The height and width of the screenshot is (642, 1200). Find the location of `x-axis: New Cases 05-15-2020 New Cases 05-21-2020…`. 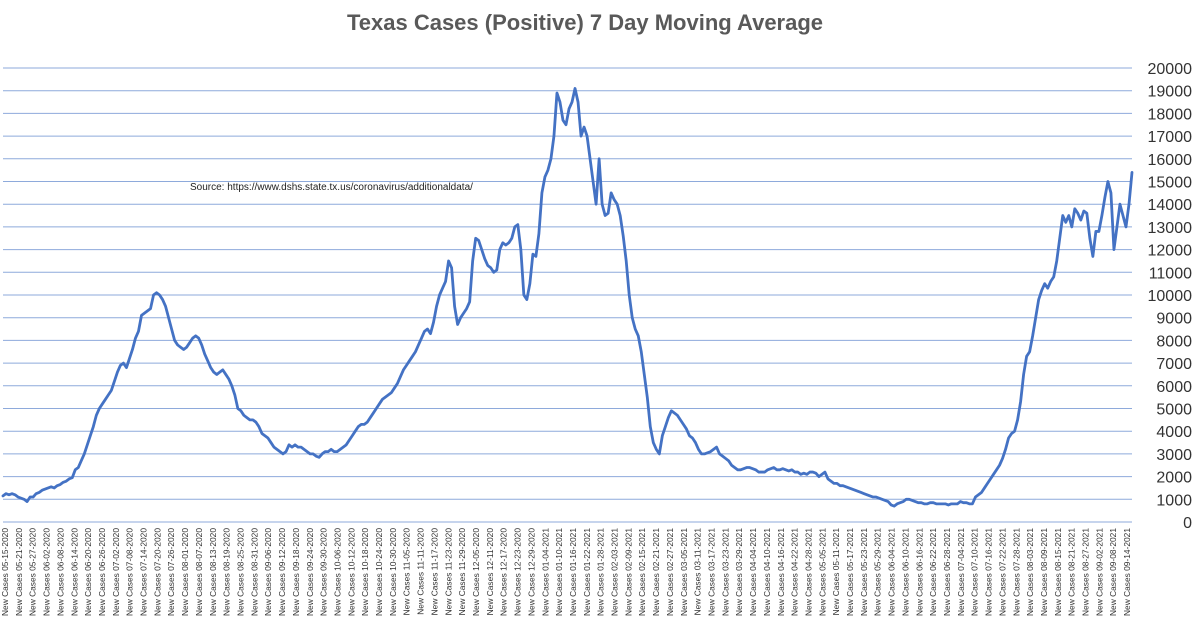

x-axis: New Cases 05-15-2020 New Cases 05-21-2020… is located at coordinates (566, 572).